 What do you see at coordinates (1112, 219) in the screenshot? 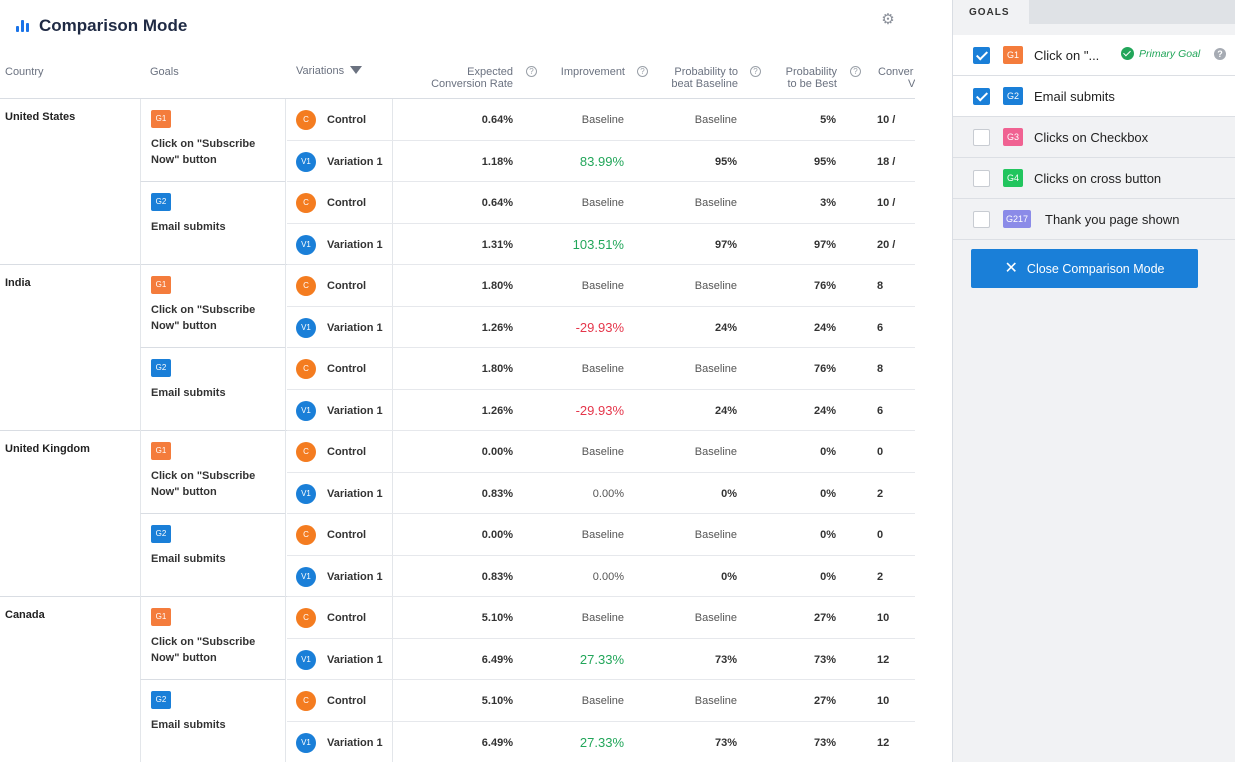
I see `goal-label: Thank you page shown` at bounding box center [1112, 219].